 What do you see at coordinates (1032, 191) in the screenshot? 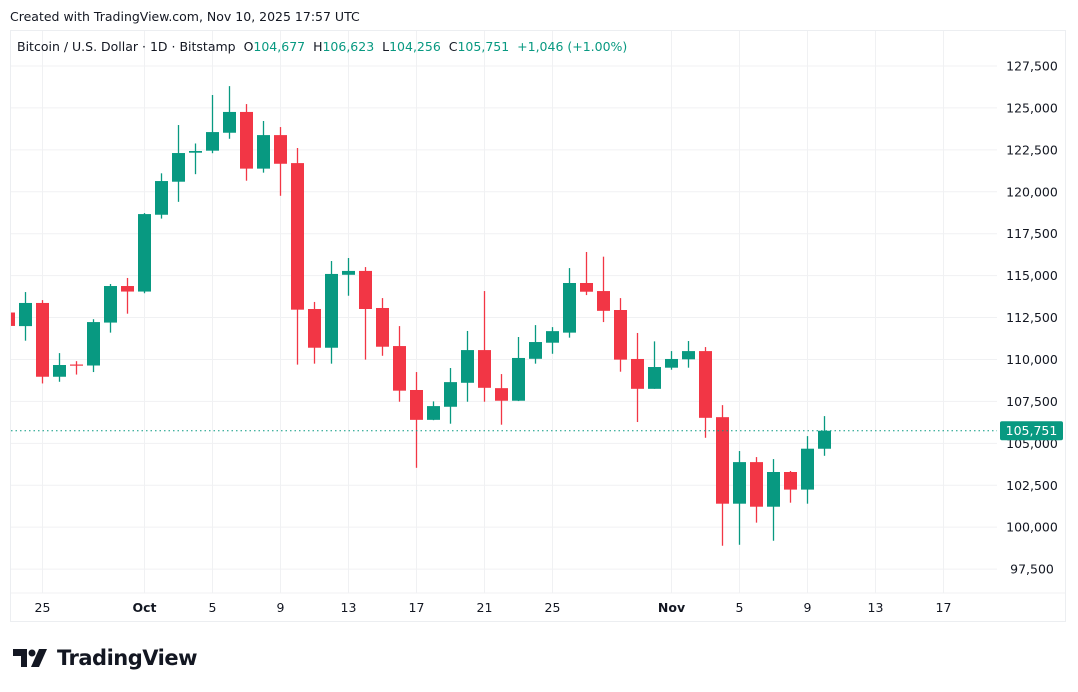
I see `y-tick-label: 120,000` at bounding box center [1032, 191].